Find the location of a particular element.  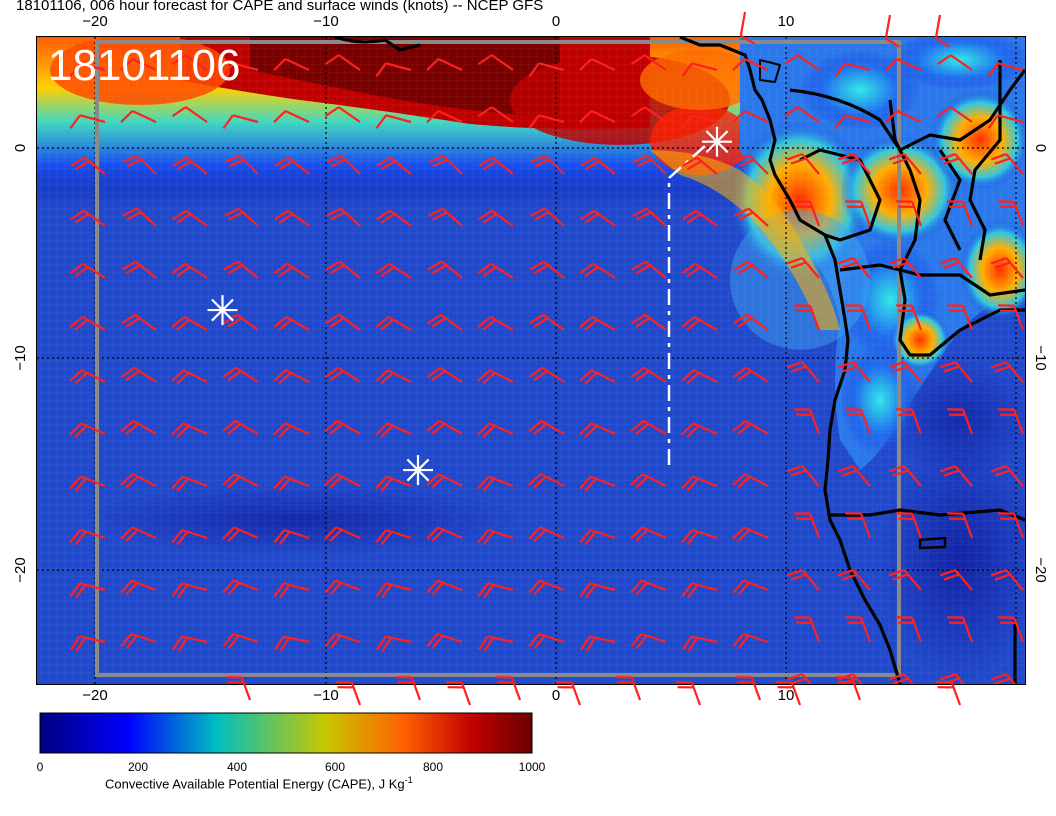

lon-tick-top-4: 10 is located at coordinates (786, 21).